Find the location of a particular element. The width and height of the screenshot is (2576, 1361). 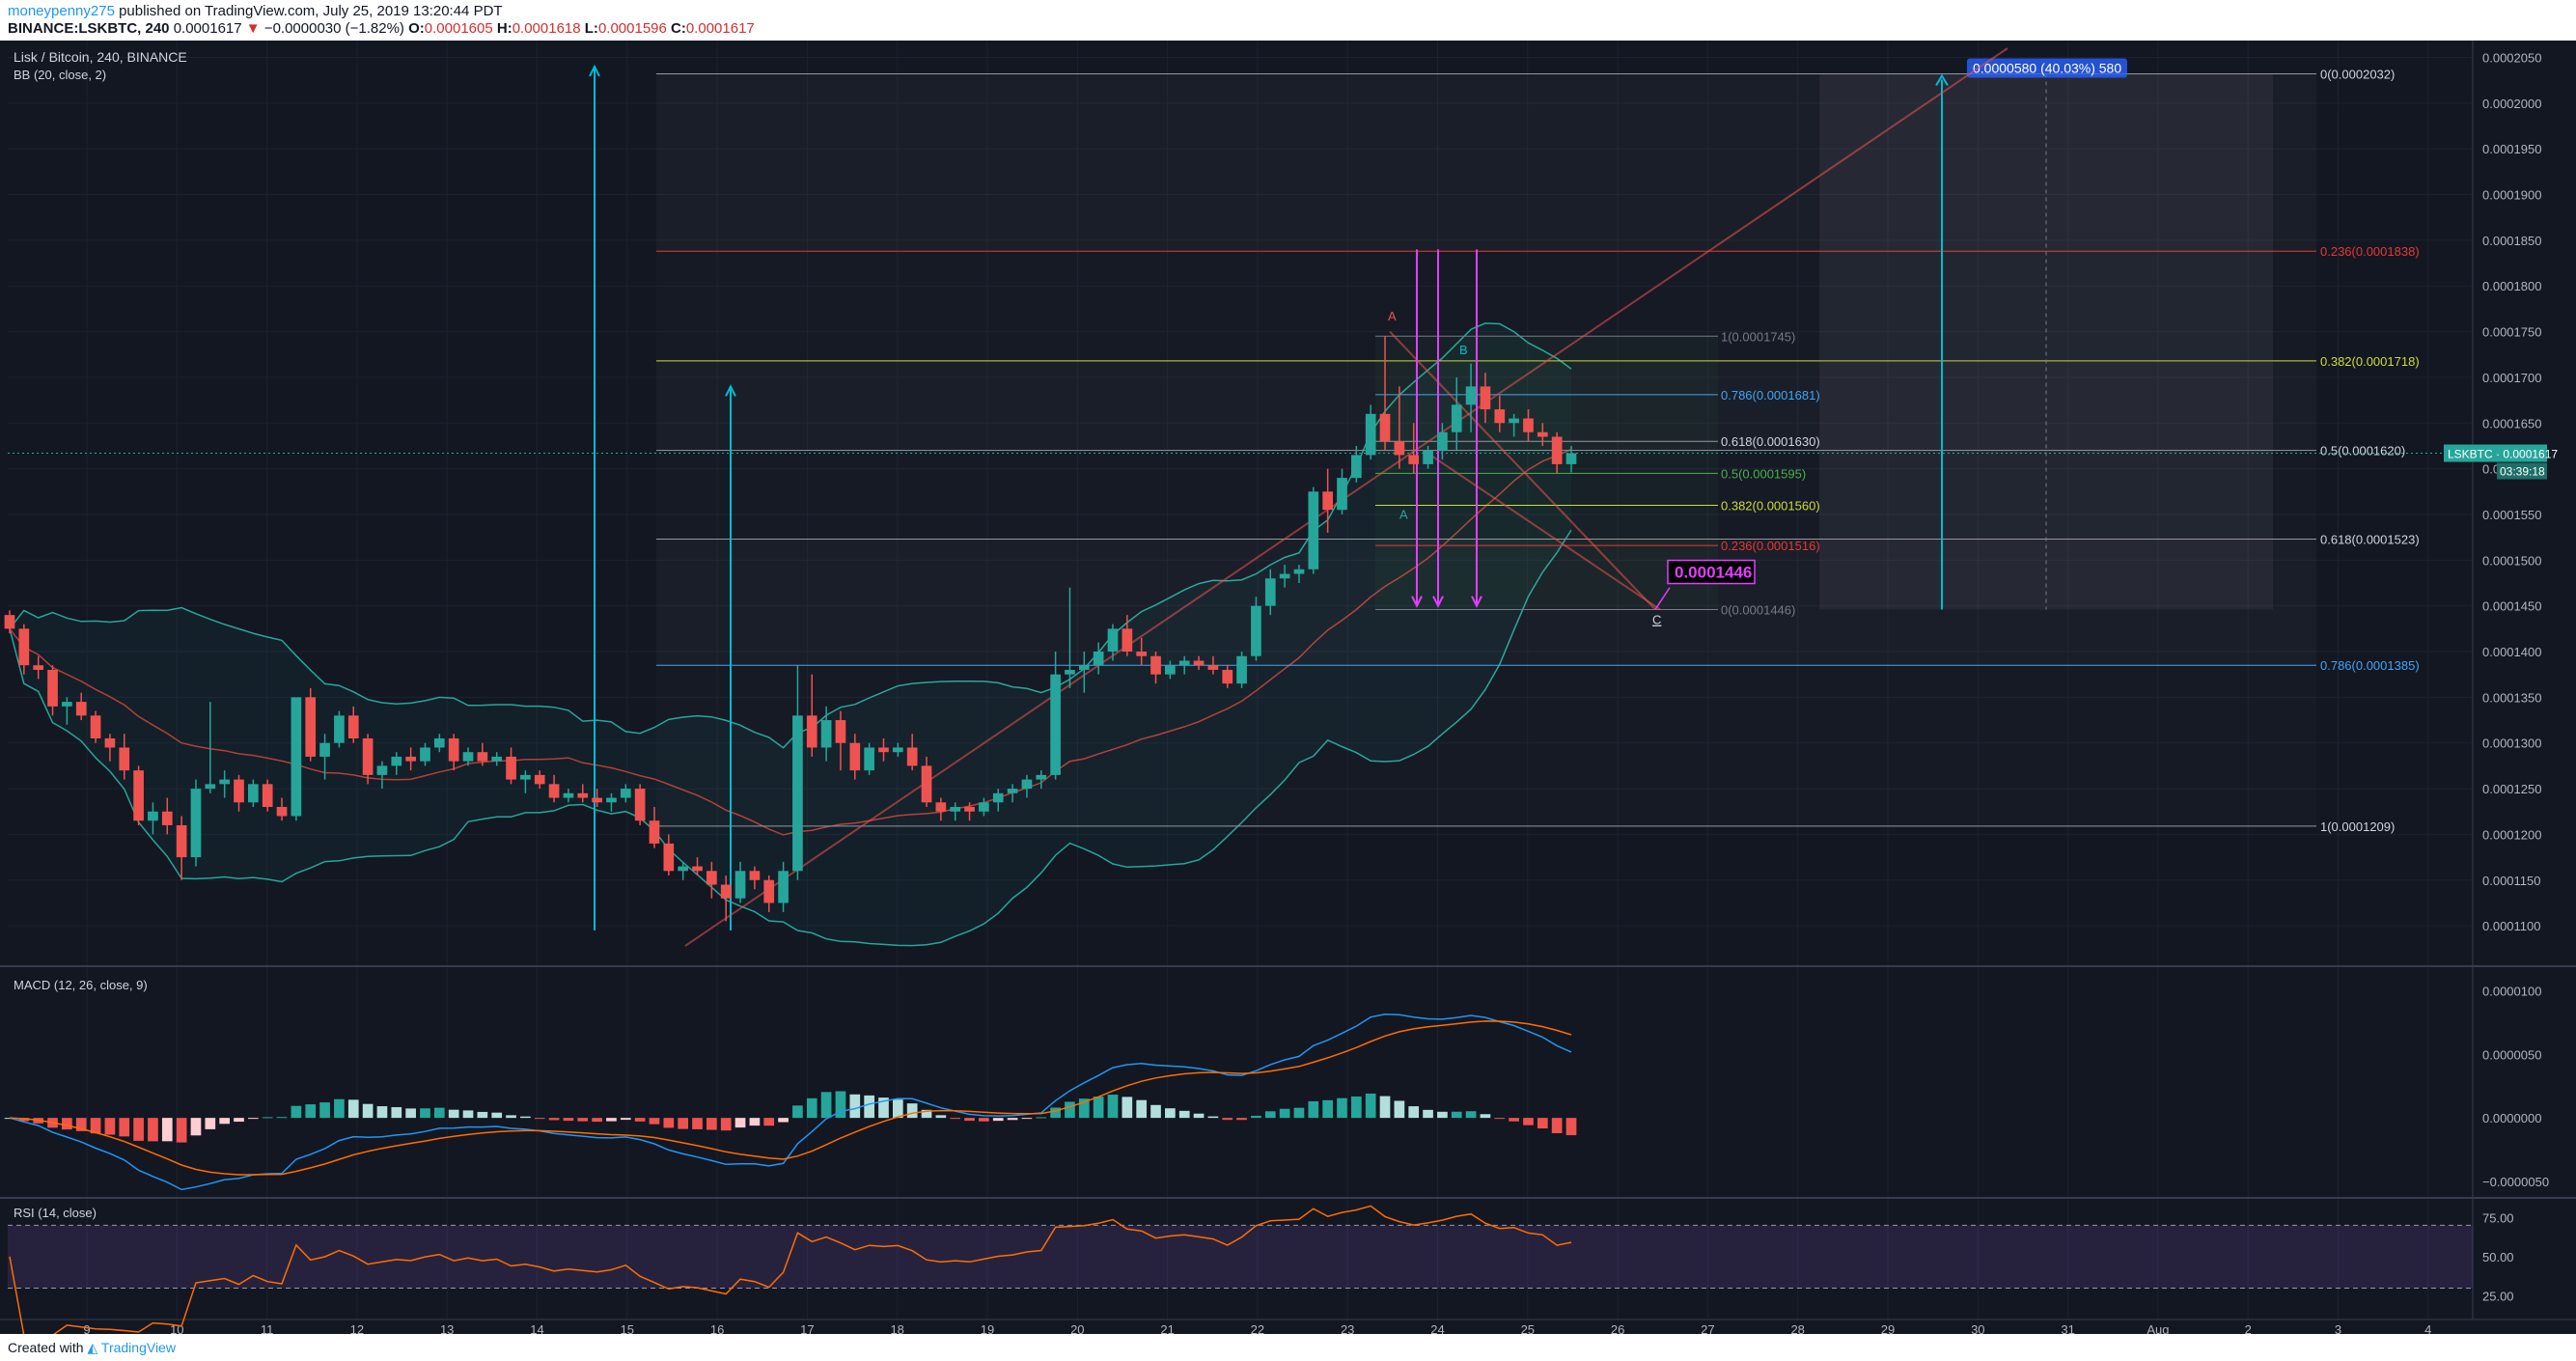

countdown: 03:39:18 is located at coordinates (2522, 472).